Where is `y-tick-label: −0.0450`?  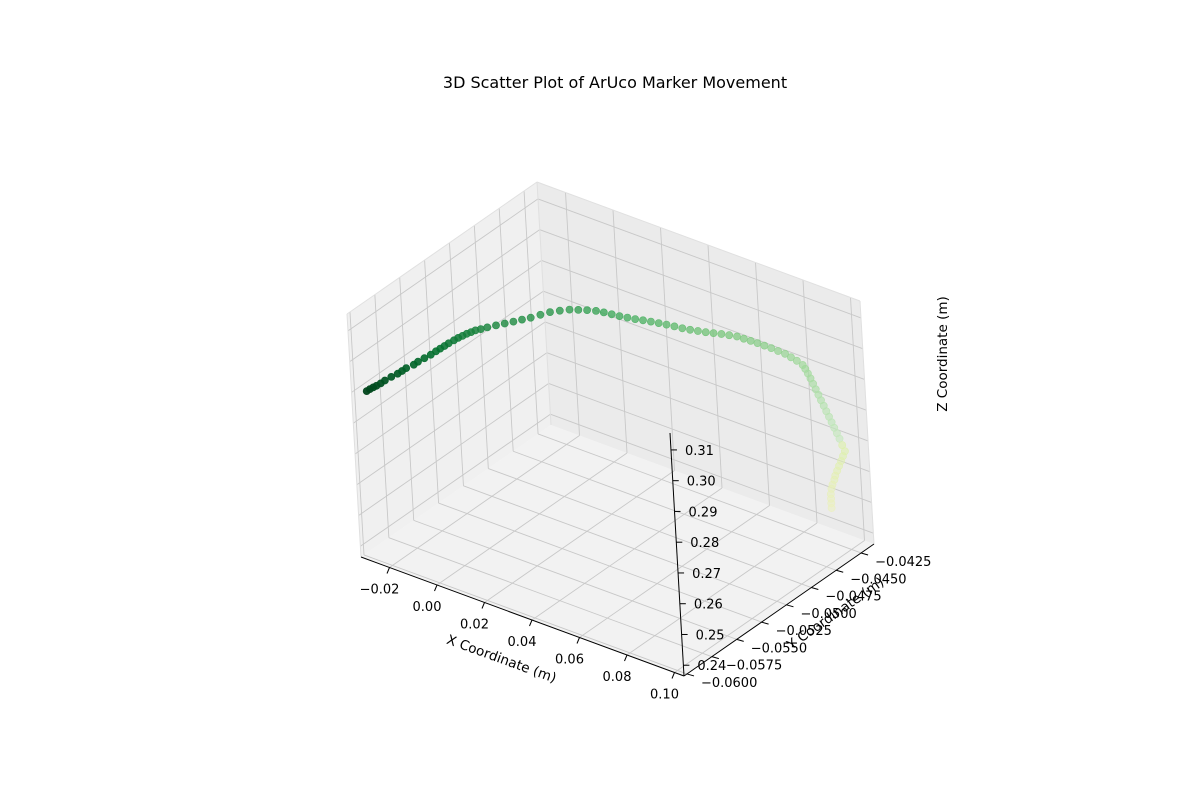 y-tick-label: −0.0450 is located at coordinates (878, 579).